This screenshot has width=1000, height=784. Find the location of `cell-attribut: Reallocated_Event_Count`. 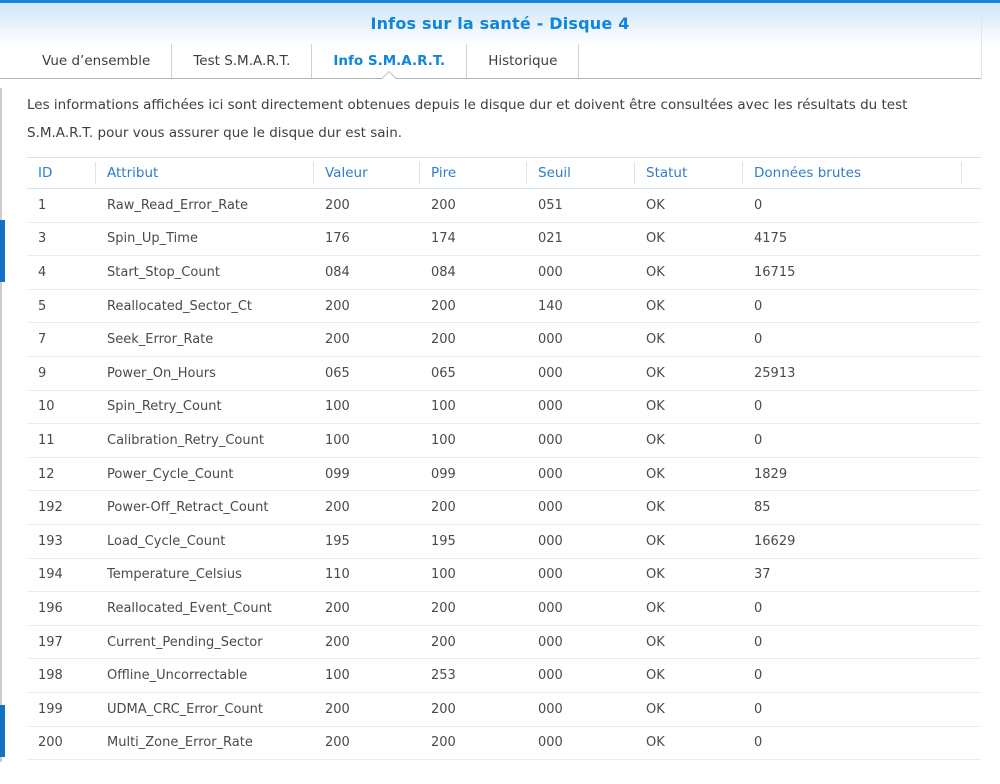

cell-attribut: Reallocated_Event_Count is located at coordinates (189, 608).